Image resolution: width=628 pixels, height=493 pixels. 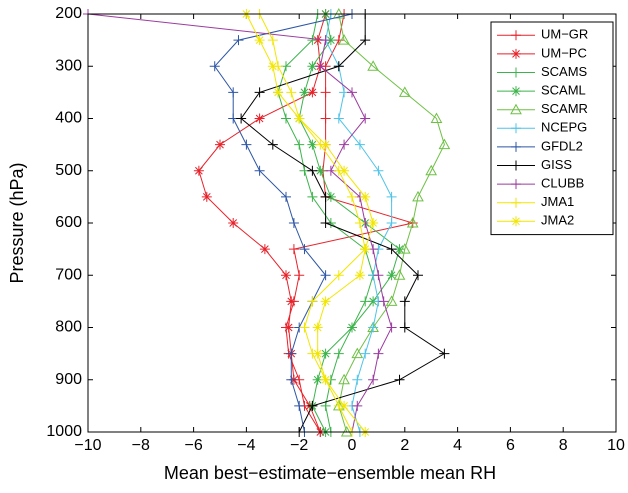 What do you see at coordinates (68, 327) in the screenshot?
I see `y-tick-label: 800` at bounding box center [68, 327].